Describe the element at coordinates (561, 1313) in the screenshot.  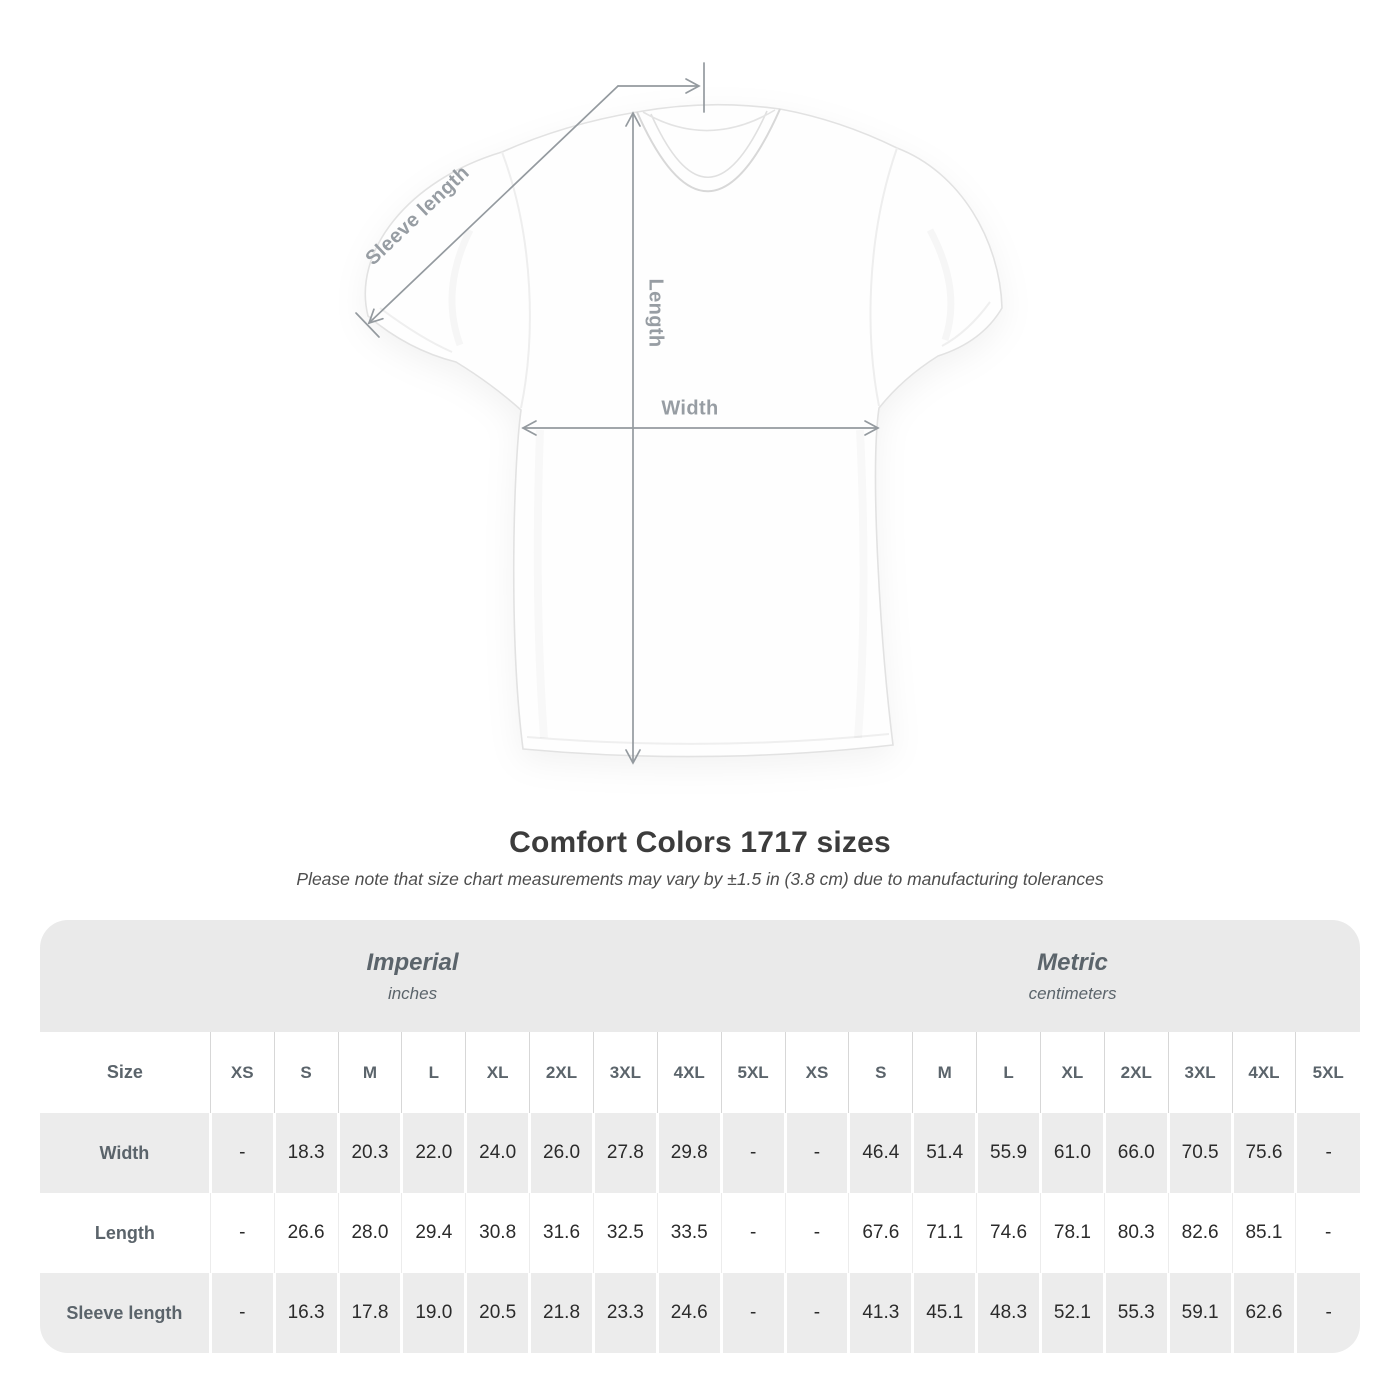
I see `size-value-cell: 21.8` at that location.